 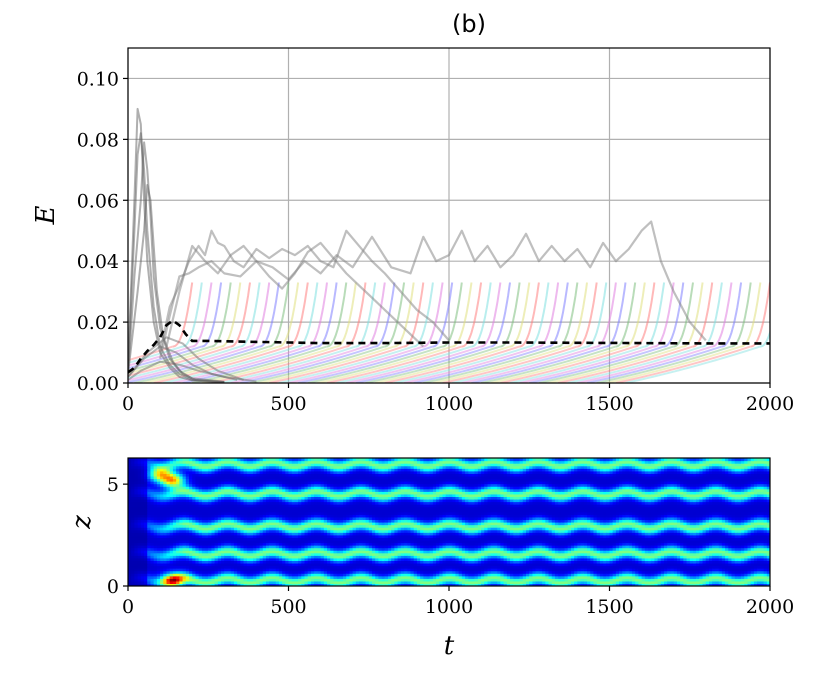 I want to click on burst-decay-line, so click(x=385, y=364).